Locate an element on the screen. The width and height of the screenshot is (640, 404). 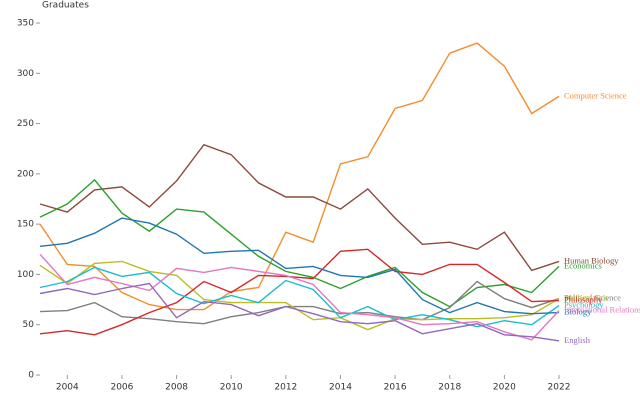
series-label: International Relations is located at coordinates (602, 310).